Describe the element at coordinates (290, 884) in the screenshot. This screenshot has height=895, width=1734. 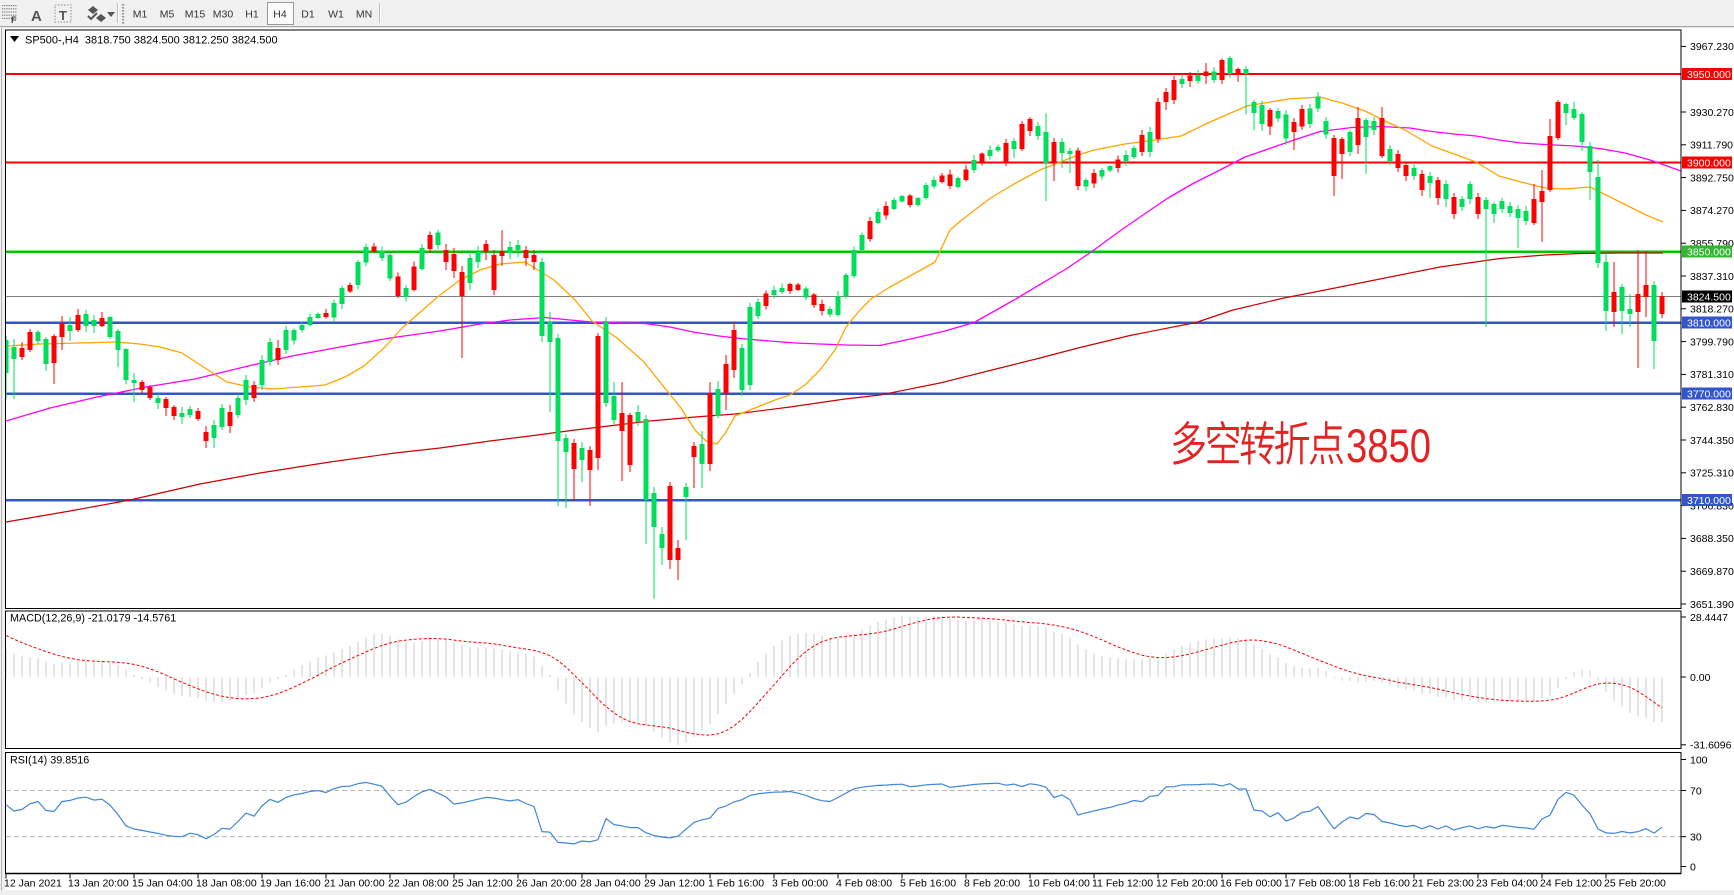
I see `svg-text: 19 Jan 16:00` at that location.